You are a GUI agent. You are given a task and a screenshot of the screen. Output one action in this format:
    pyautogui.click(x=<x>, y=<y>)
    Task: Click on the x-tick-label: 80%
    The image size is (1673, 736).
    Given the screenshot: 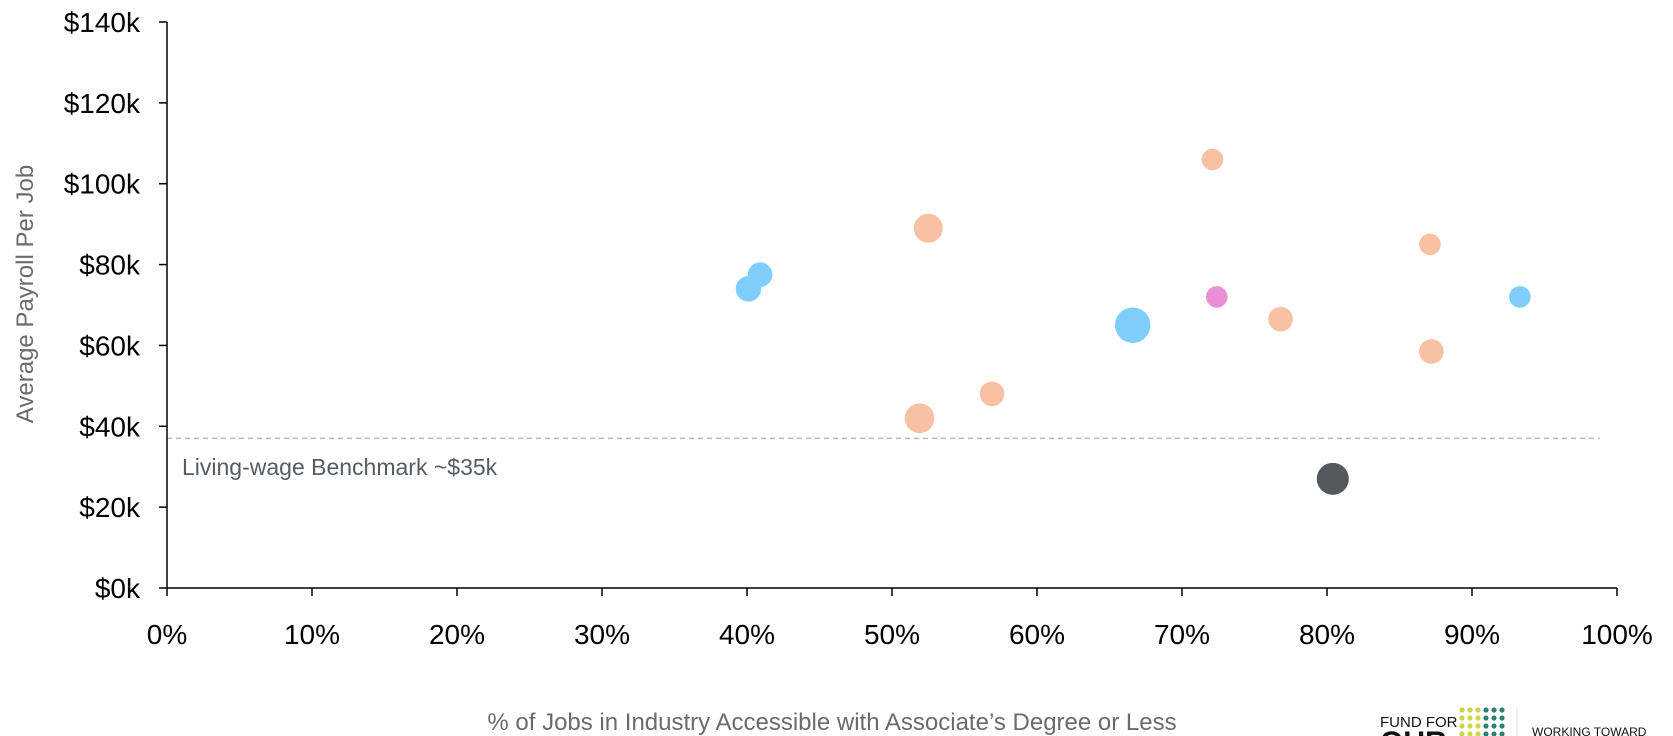 What is the action you would take?
    pyautogui.click(x=1327, y=634)
    